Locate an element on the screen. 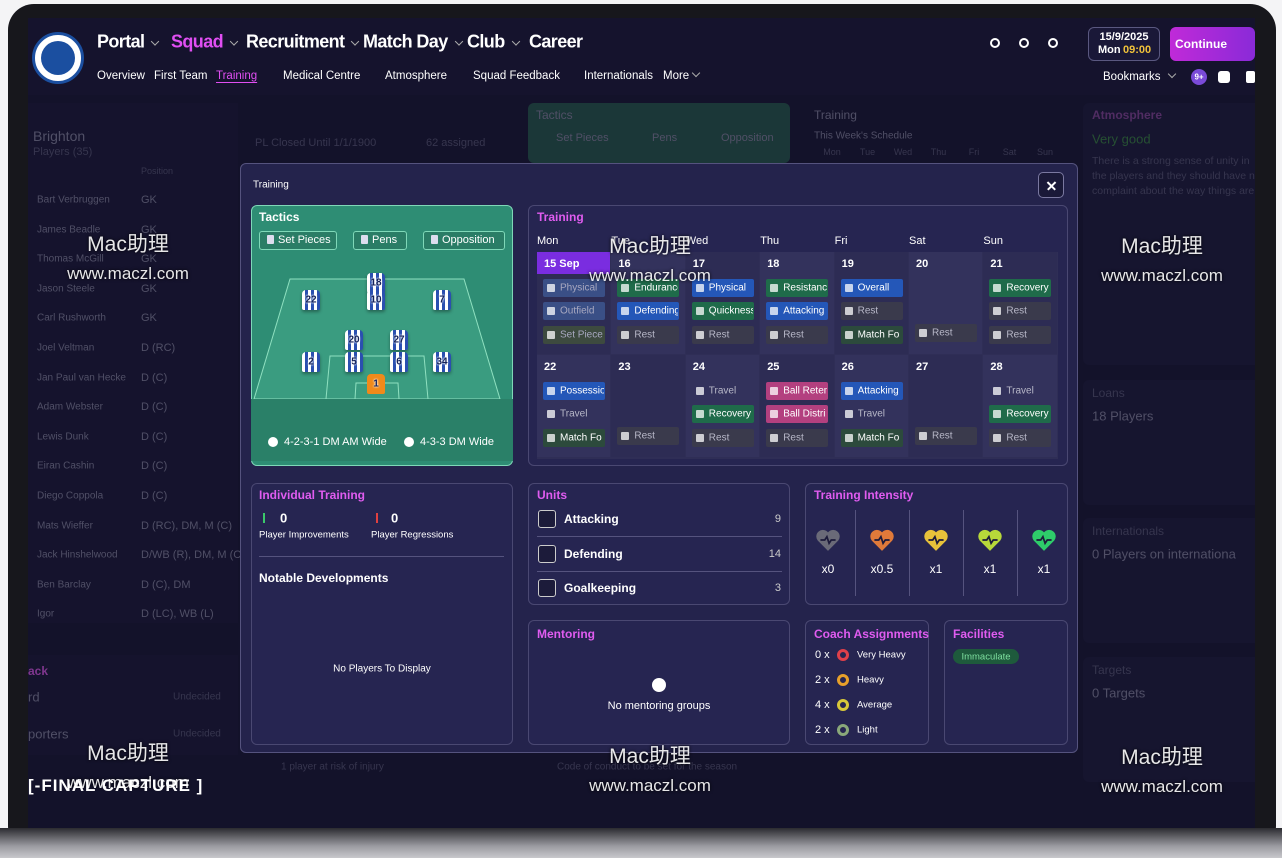  sub-nav-item: First Team is located at coordinates (181, 76).